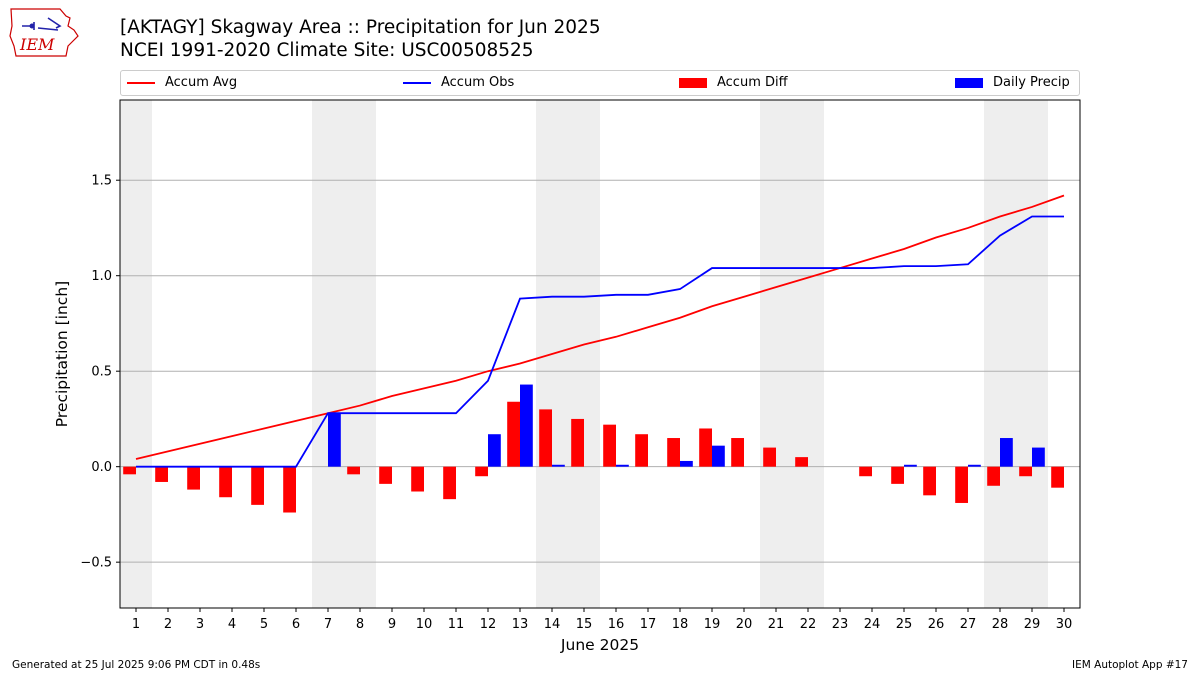  What do you see at coordinates (744, 624) in the screenshot?
I see `x-tick-label: 20` at bounding box center [744, 624].